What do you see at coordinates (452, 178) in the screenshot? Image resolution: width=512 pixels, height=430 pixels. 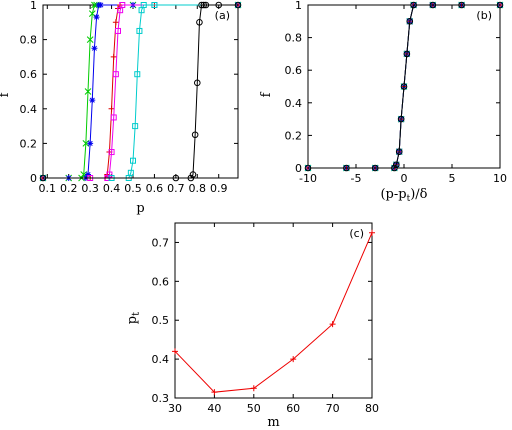 I see `x-tick-label: 5` at bounding box center [452, 178].